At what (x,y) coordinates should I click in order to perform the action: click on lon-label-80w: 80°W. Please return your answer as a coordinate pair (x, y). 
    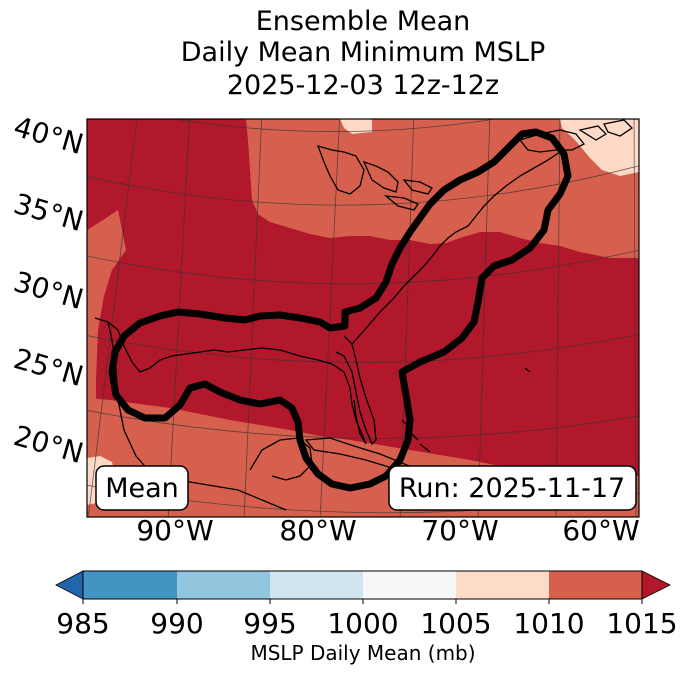
    Looking at the image, I should click on (317, 530).